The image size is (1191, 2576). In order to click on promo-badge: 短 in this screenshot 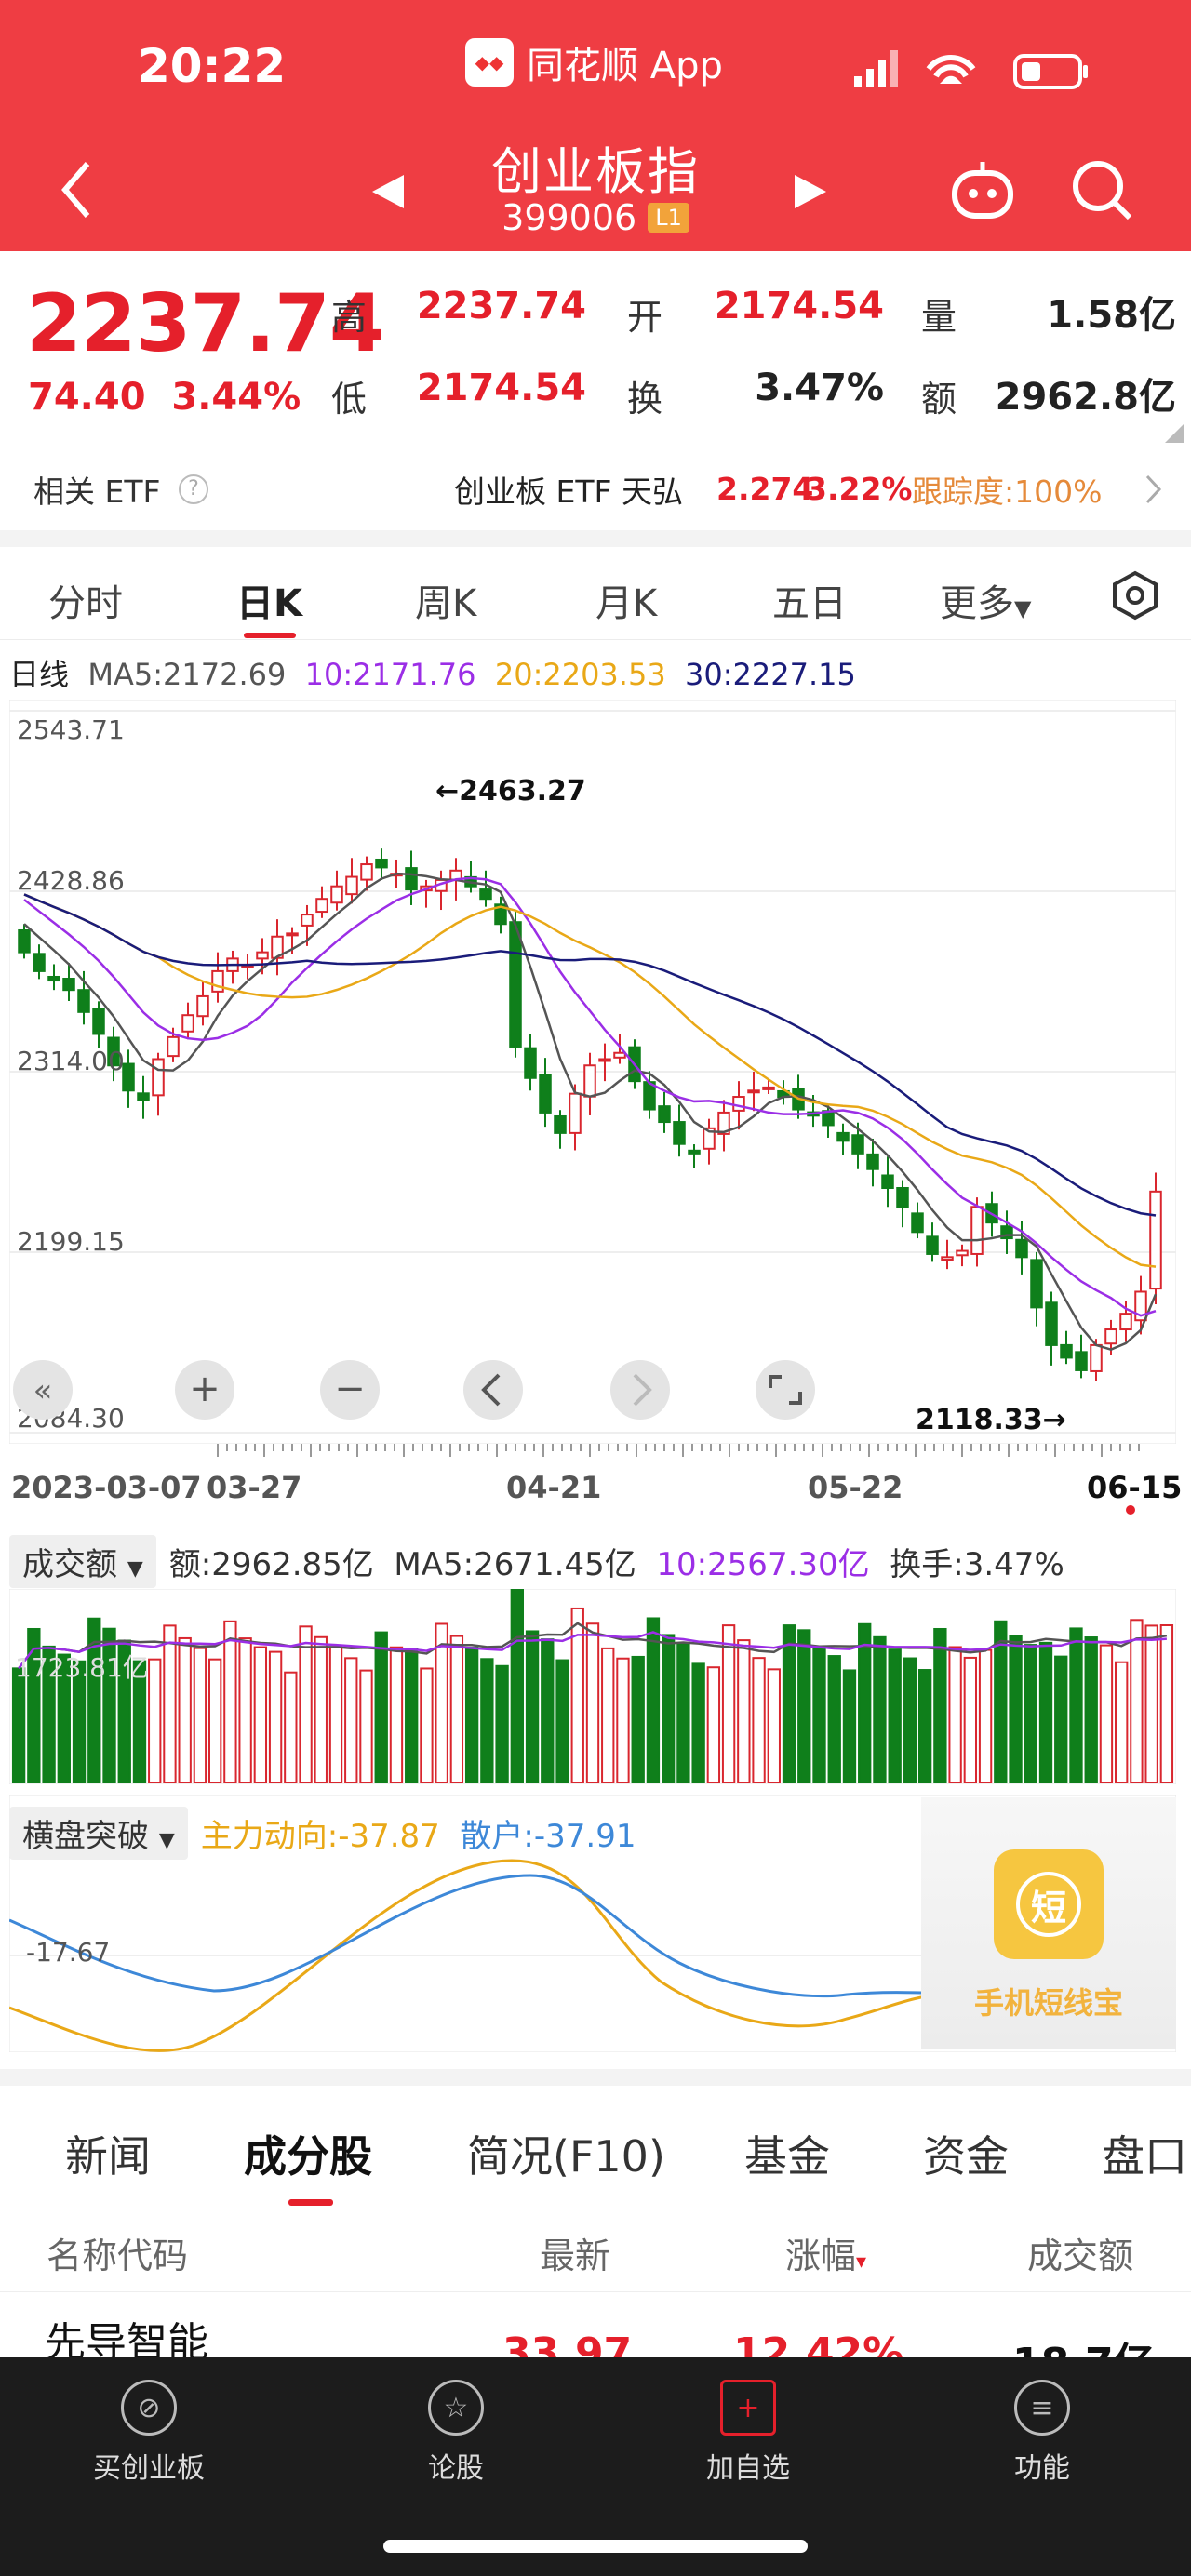, I will do `click(1049, 1904)`.